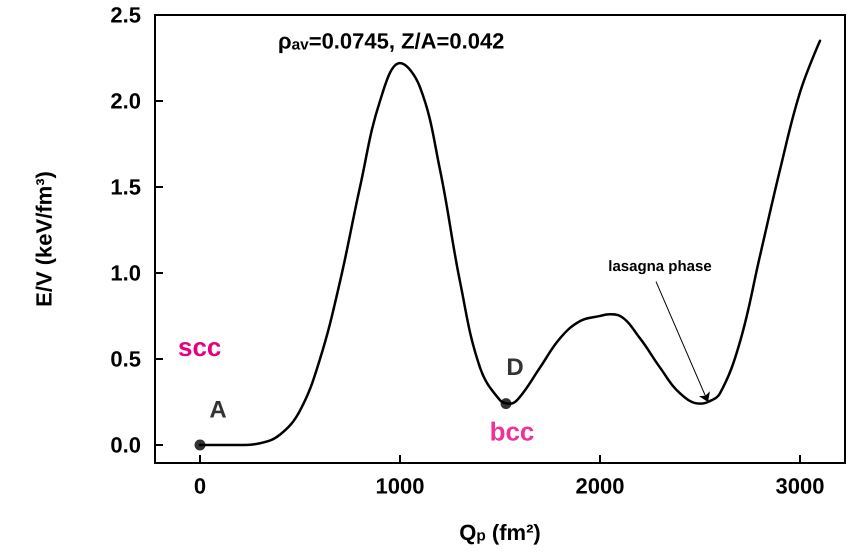  Describe the element at coordinates (660, 267) in the screenshot. I see `annotation: lasagna phase` at that location.